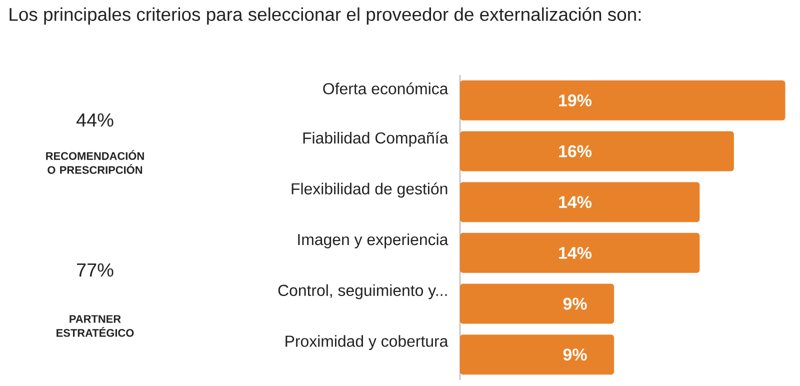 The height and width of the screenshot is (386, 800). What do you see at coordinates (575, 100) in the screenshot?
I see `data-label: 19%` at bounding box center [575, 100].